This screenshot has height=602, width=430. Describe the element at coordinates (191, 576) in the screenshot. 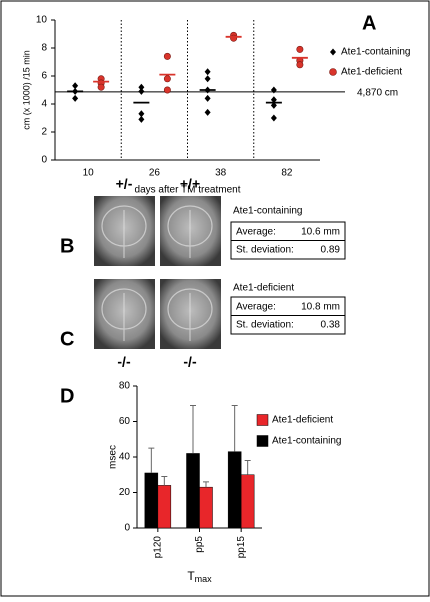

I see `x-axis-label-main: T` at that location.